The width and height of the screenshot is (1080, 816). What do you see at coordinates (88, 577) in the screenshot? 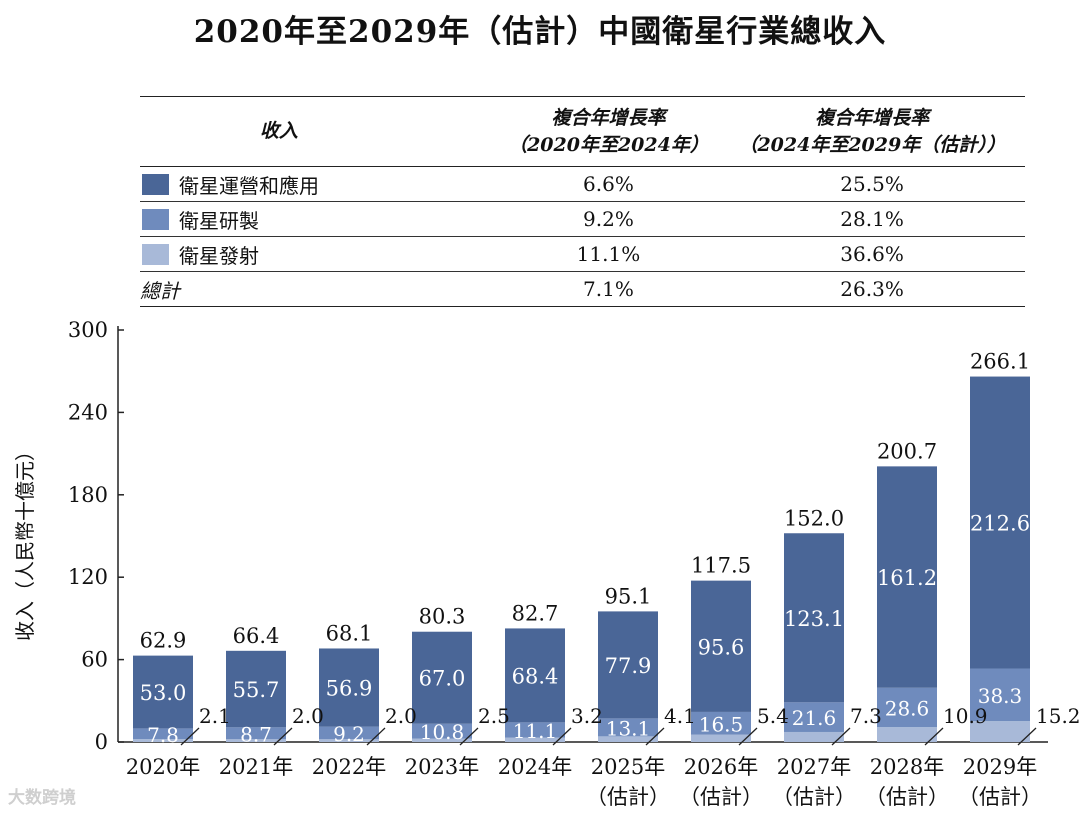
I see `y-tick-label: 120` at bounding box center [88, 577].